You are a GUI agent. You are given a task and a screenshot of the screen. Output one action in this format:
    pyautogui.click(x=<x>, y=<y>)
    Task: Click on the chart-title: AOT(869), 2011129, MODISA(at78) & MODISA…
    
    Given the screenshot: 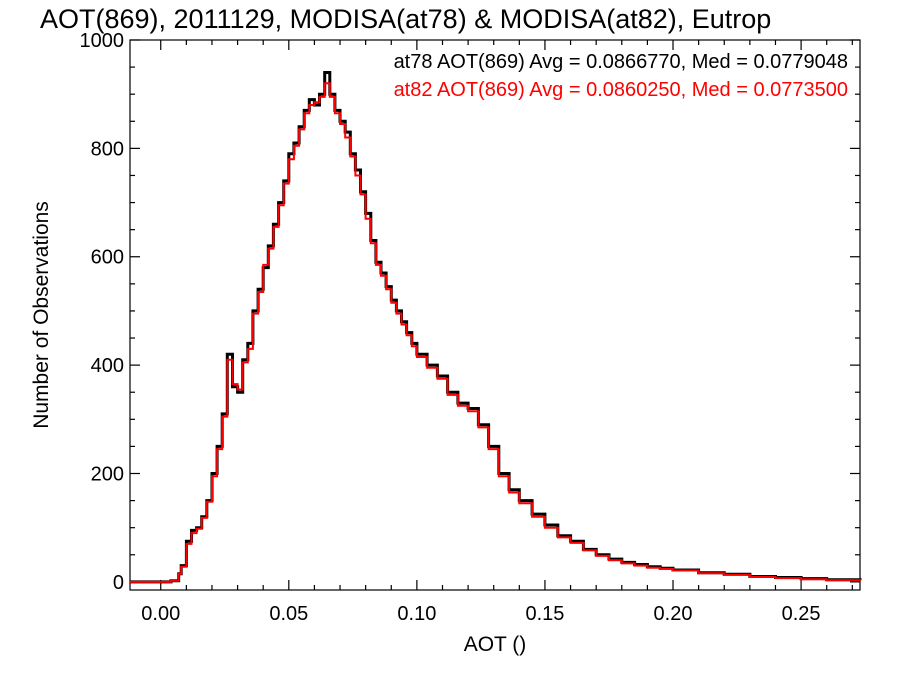 What is the action you would take?
    pyautogui.click(x=405, y=19)
    